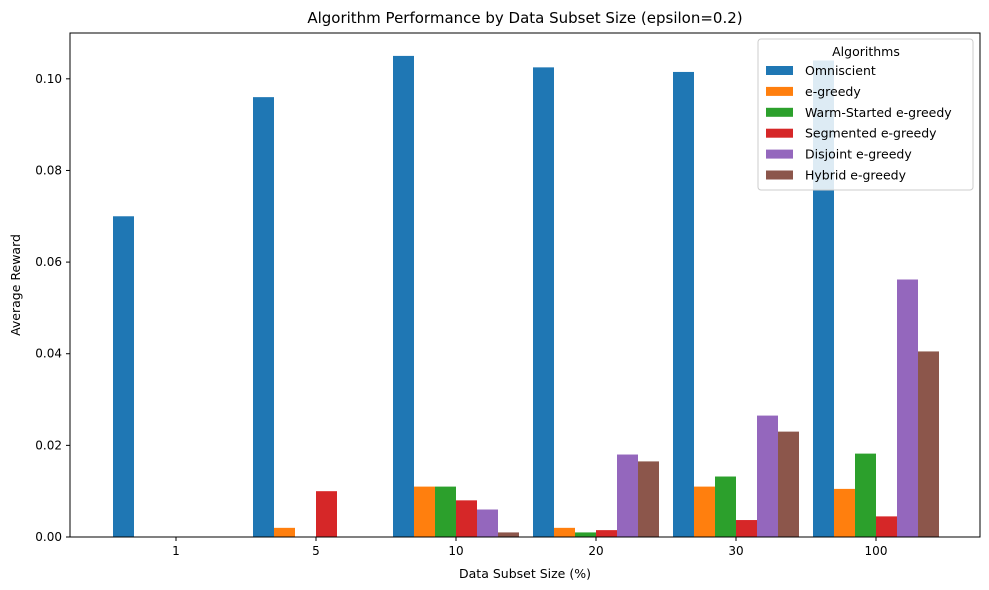 The width and height of the screenshot is (989, 590). Describe the element at coordinates (878, 112) in the screenshot. I see `legend-label: Warm-Started e-greedy` at that location.